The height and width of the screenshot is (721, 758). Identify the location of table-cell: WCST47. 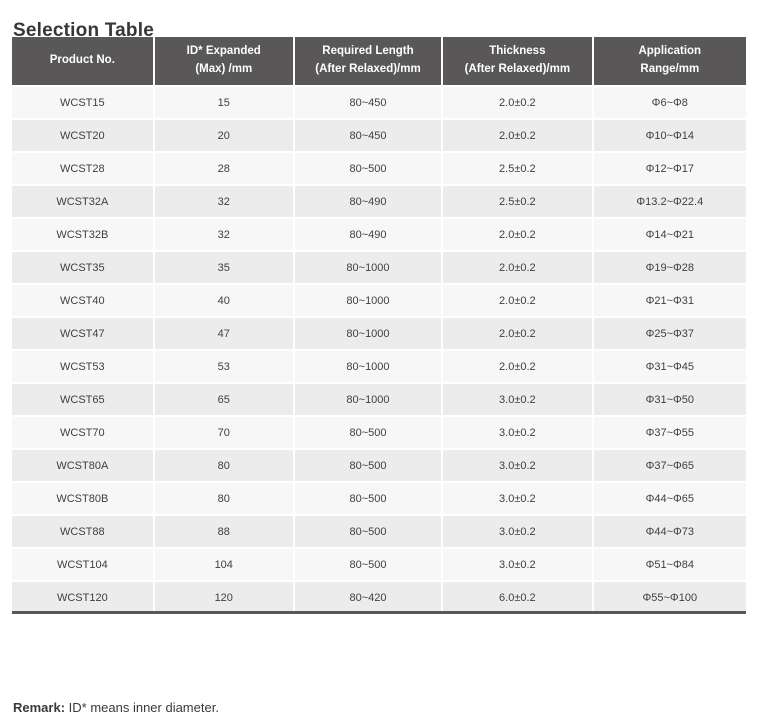
(83, 333).